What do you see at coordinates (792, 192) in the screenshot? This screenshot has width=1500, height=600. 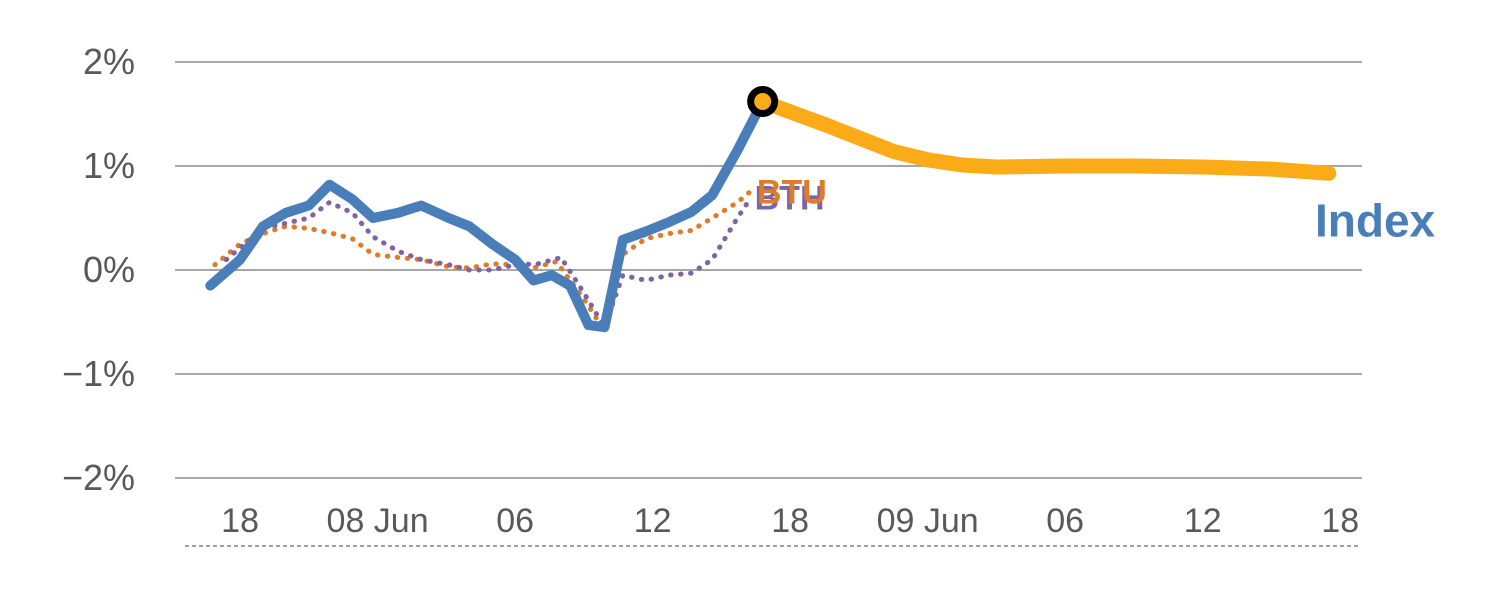 I see `series-label-btu-label: BTU` at bounding box center [792, 192].